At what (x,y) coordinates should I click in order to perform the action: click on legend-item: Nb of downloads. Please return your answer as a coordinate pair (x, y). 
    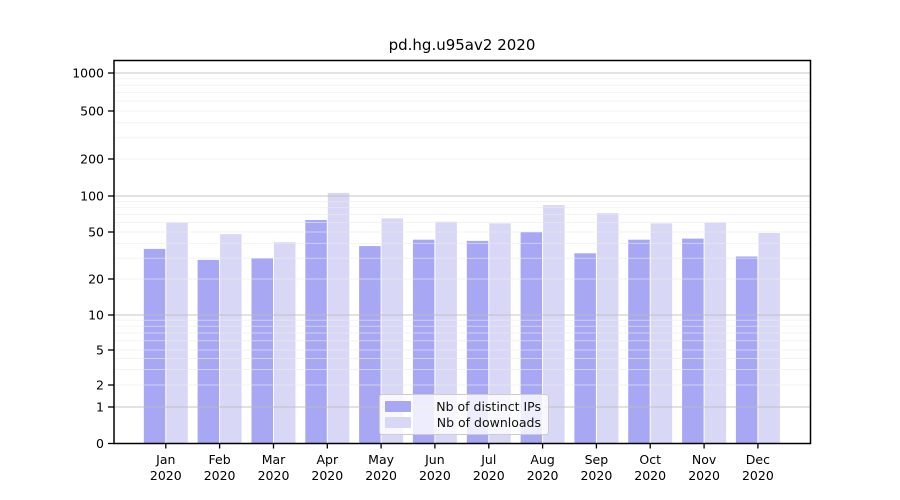
    Looking at the image, I should click on (463, 422).